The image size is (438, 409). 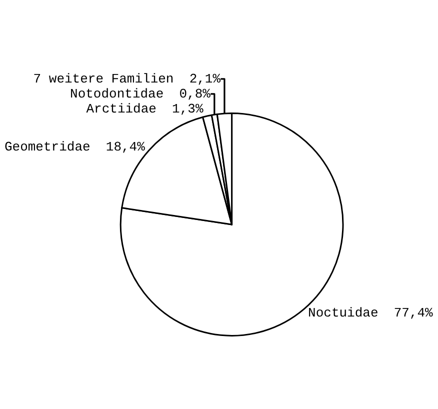 I want to click on slice-label: Geometridae 18,4%, so click(x=75, y=147).